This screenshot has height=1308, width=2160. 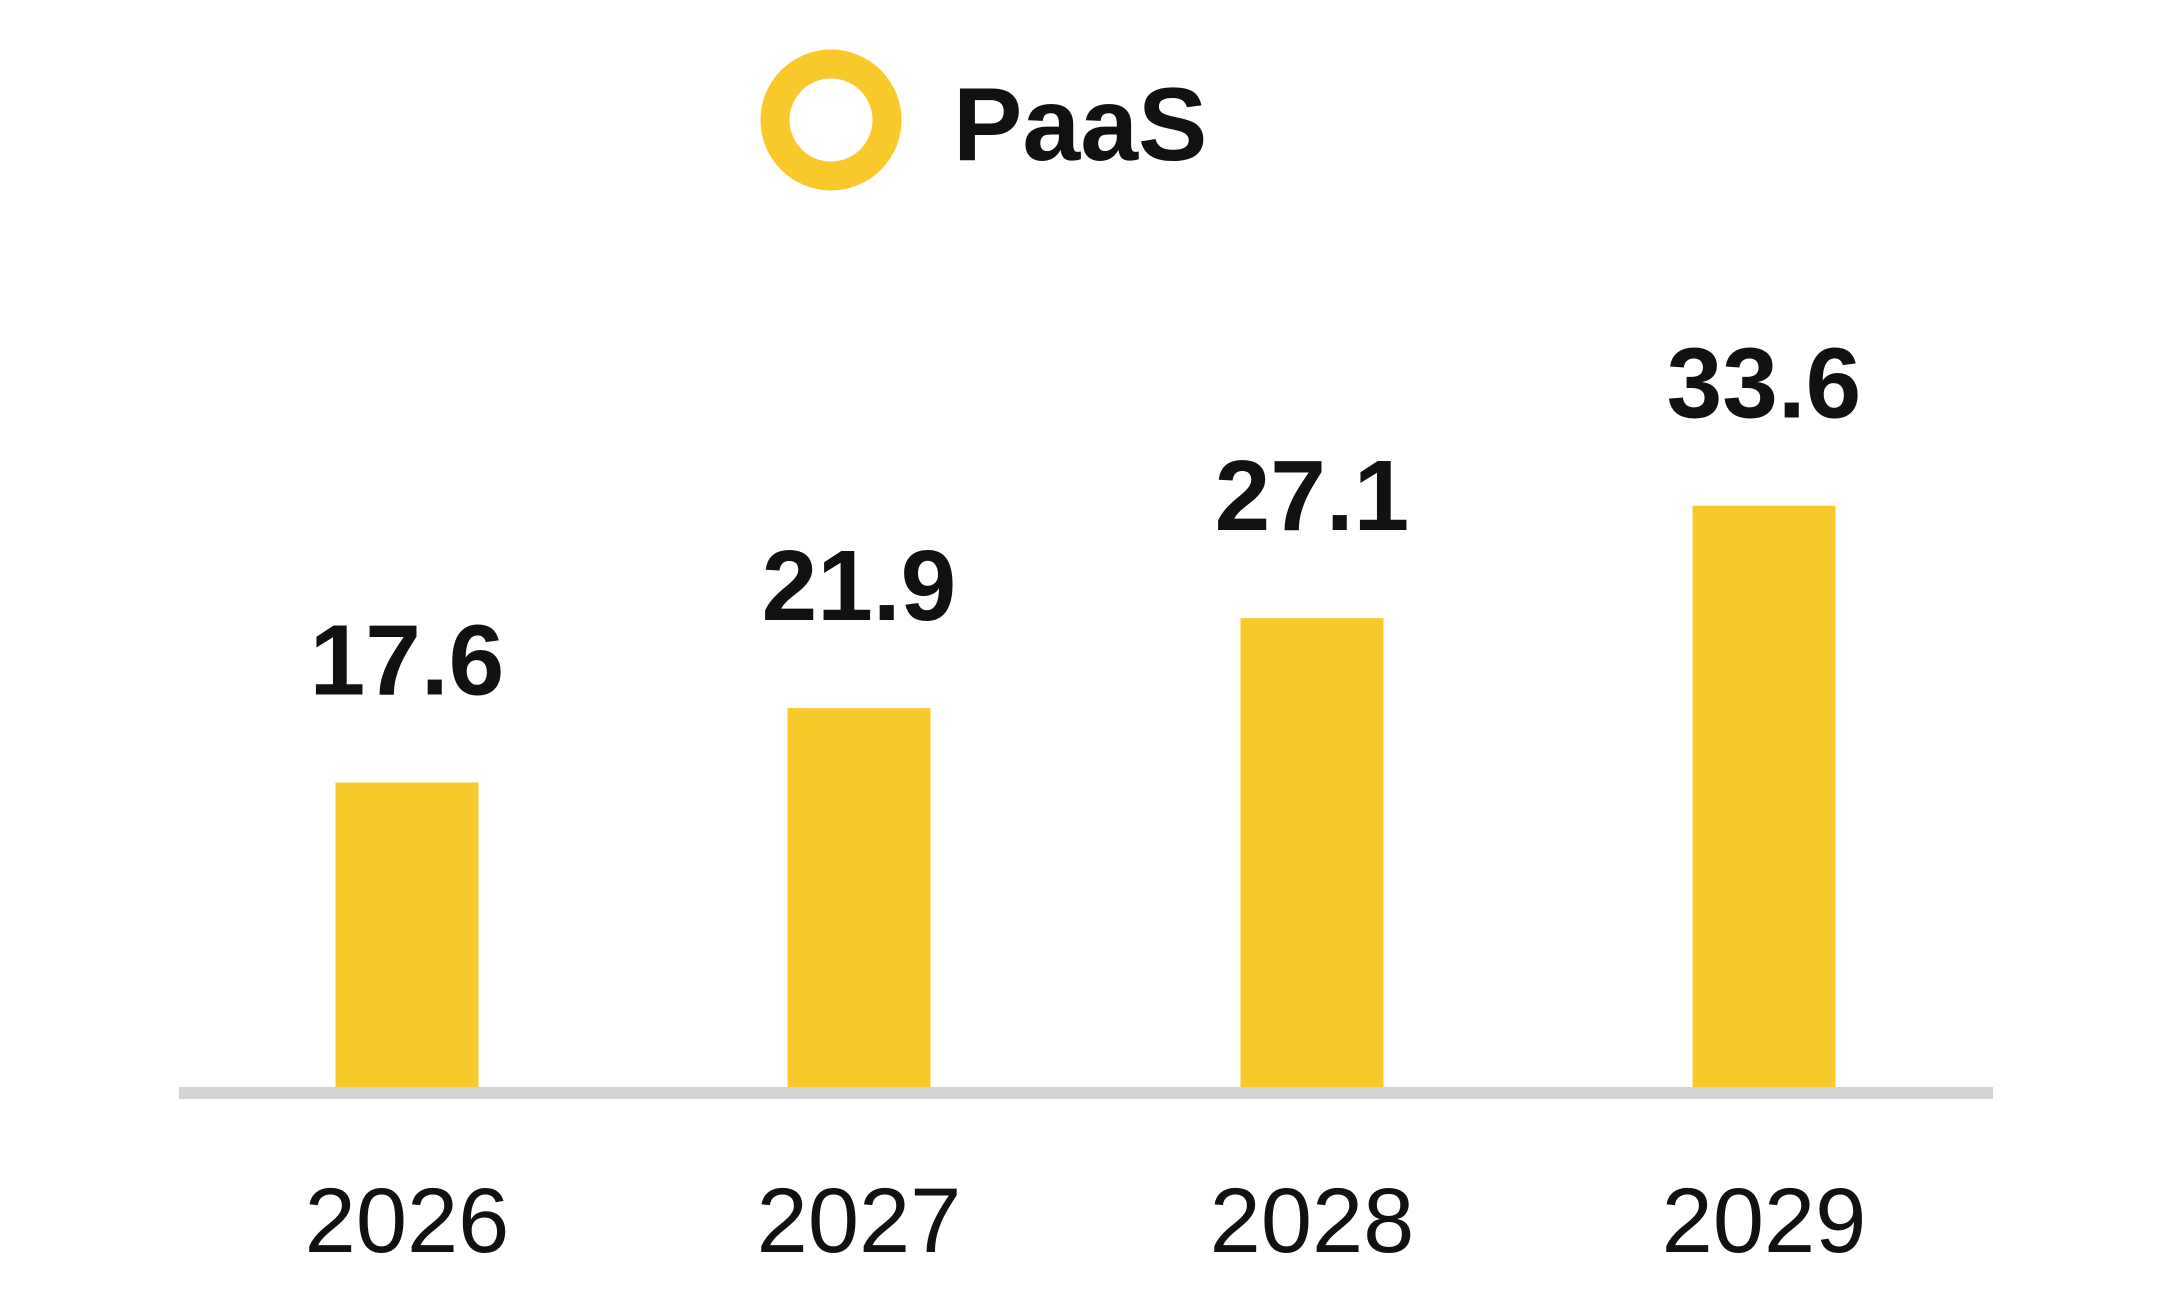 What do you see at coordinates (831, 120) in the screenshot?
I see `legend-marker-paas` at bounding box center [831, 120].